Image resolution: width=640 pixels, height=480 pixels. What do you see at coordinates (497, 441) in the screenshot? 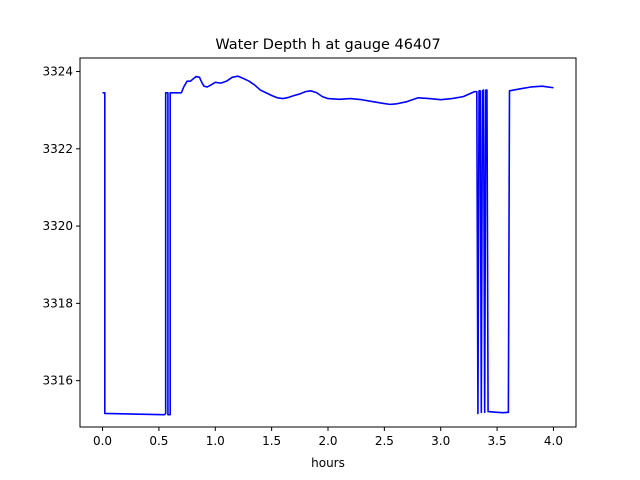
I see `x-tick-label: 3.5` at bounding box center [497, 441].